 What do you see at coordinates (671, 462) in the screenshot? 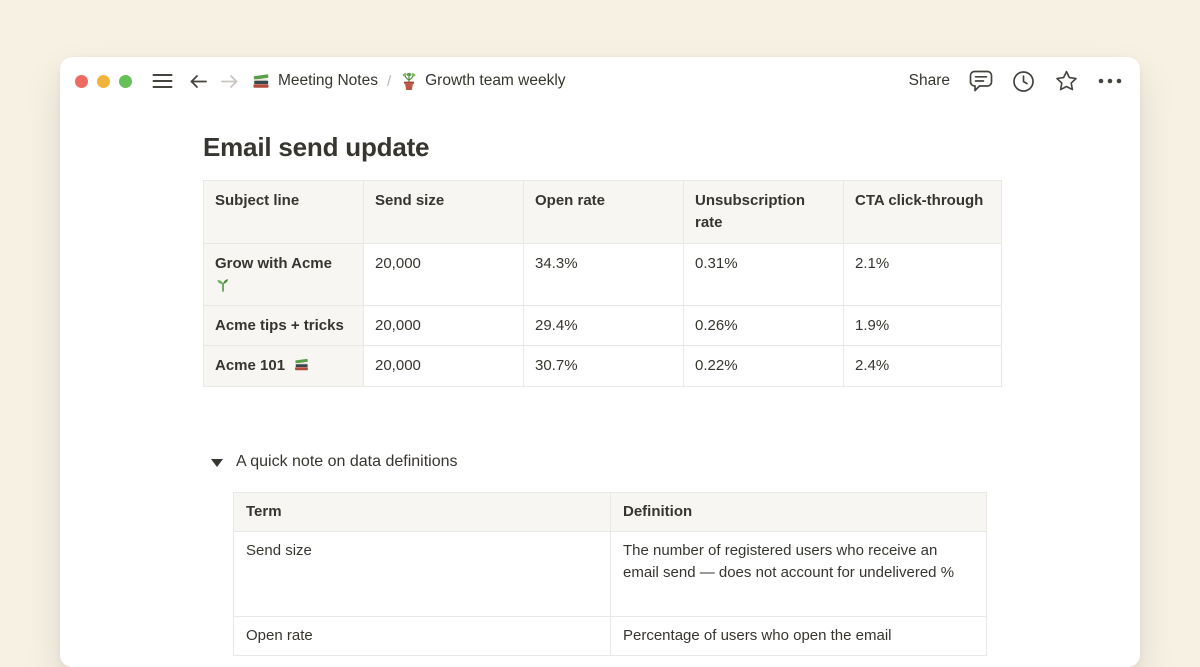
I see `toggle-data-definitions: A quick note on data definitions` at bounding box center [671, 462].